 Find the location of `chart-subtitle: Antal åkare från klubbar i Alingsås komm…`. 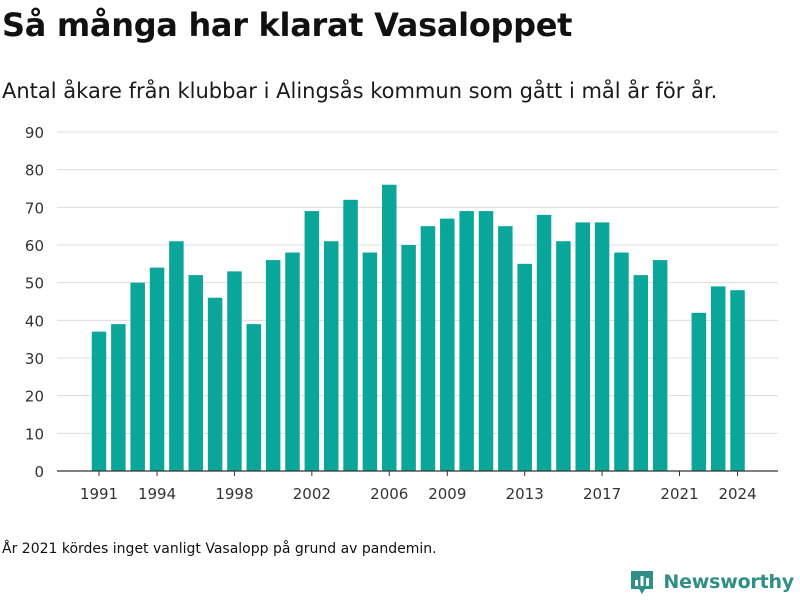

chart-subtitle: Antal åkare från klubbar i Alingsås komm… is located at coordinates (360, 91).